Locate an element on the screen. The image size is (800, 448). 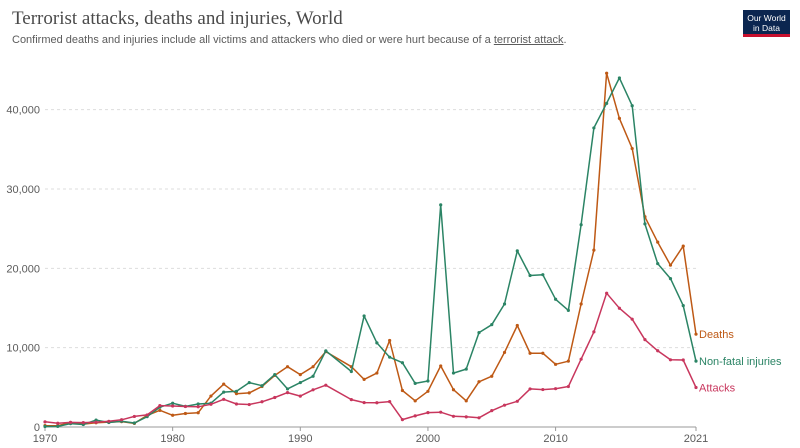
series-label: Attacks is located at coordinates (717, 388).